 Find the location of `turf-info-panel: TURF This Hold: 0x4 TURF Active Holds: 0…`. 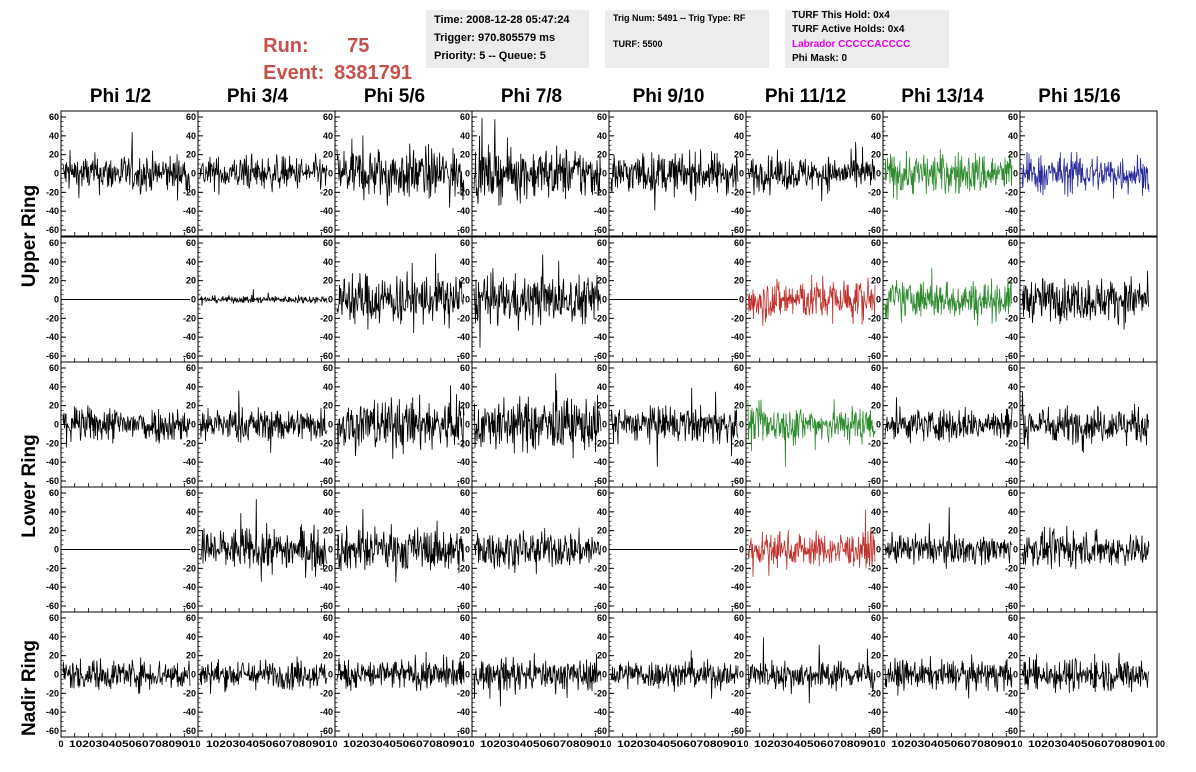

turf-info-panel: TURF This Hold: 0x4 TURF Active Holds: 0… is located at coordinates (867, 39).